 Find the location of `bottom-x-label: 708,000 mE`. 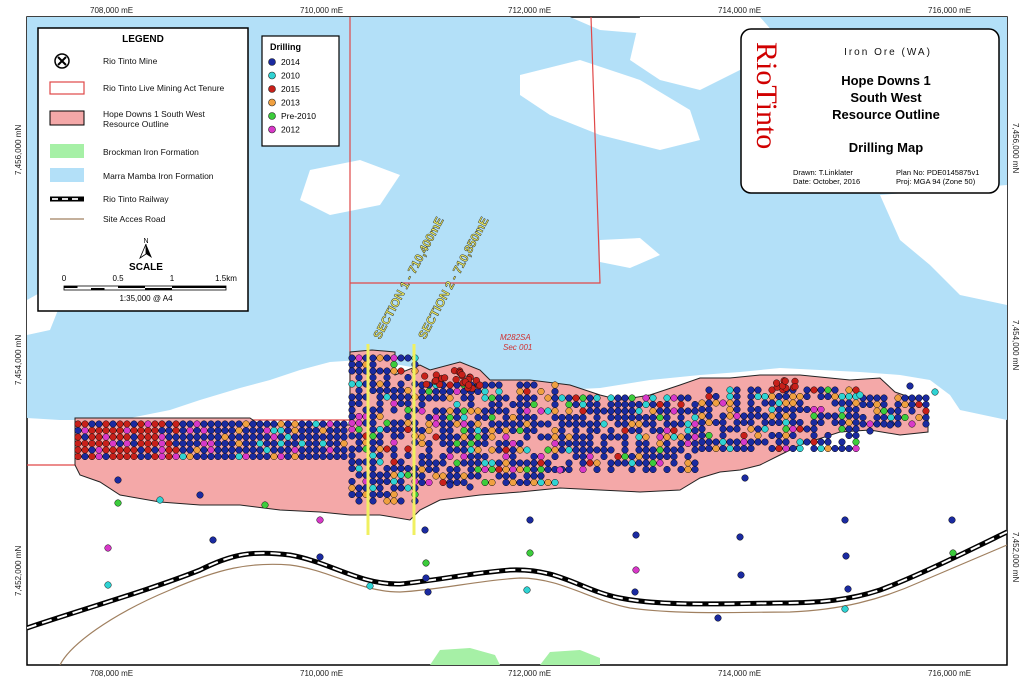

bottom-x-label: 708,000 mE is located at coordinates (111, 673).